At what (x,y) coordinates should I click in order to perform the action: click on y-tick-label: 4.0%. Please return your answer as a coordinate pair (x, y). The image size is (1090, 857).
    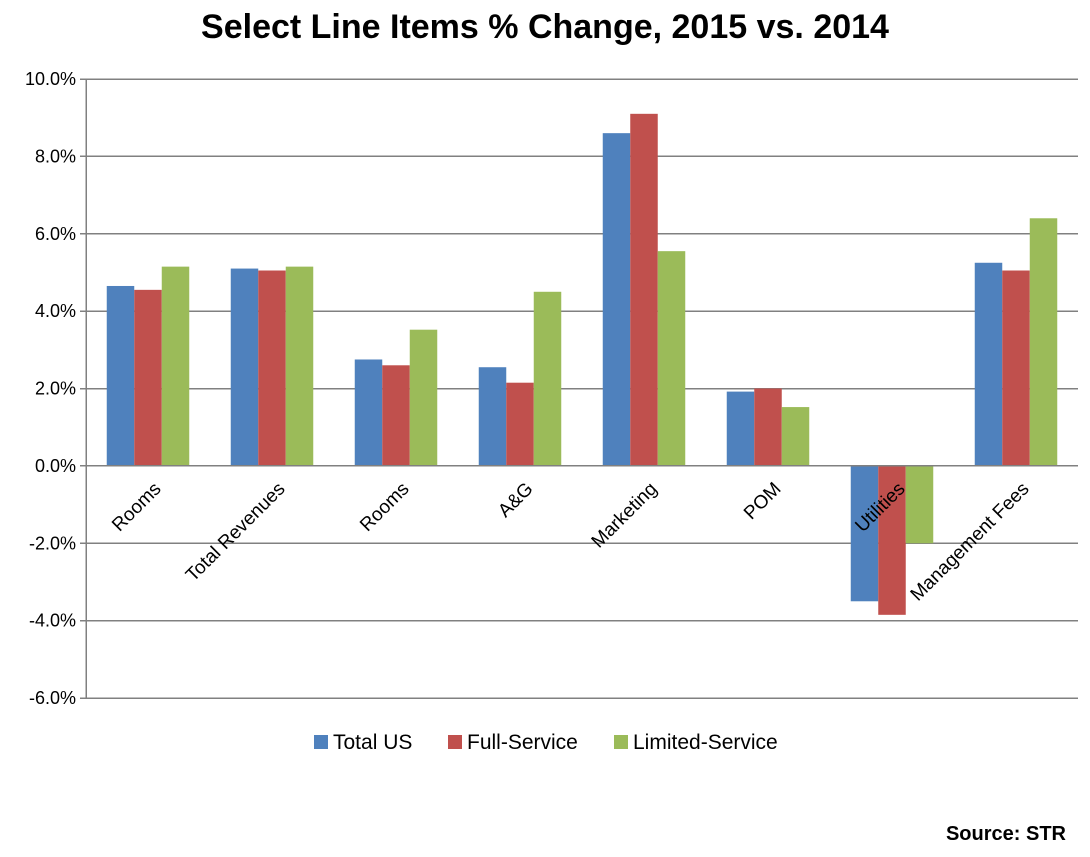
    Looking at the image, I should click on (55, 311).